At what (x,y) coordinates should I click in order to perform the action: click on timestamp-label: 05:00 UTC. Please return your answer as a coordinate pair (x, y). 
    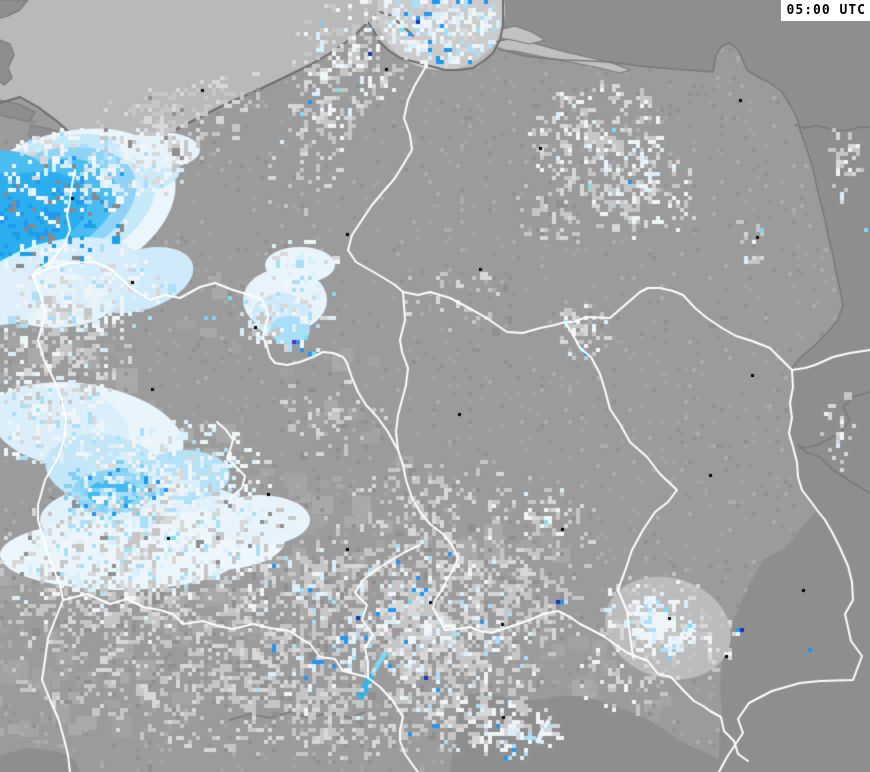
    Looking at the image, I should click on (825, 10).